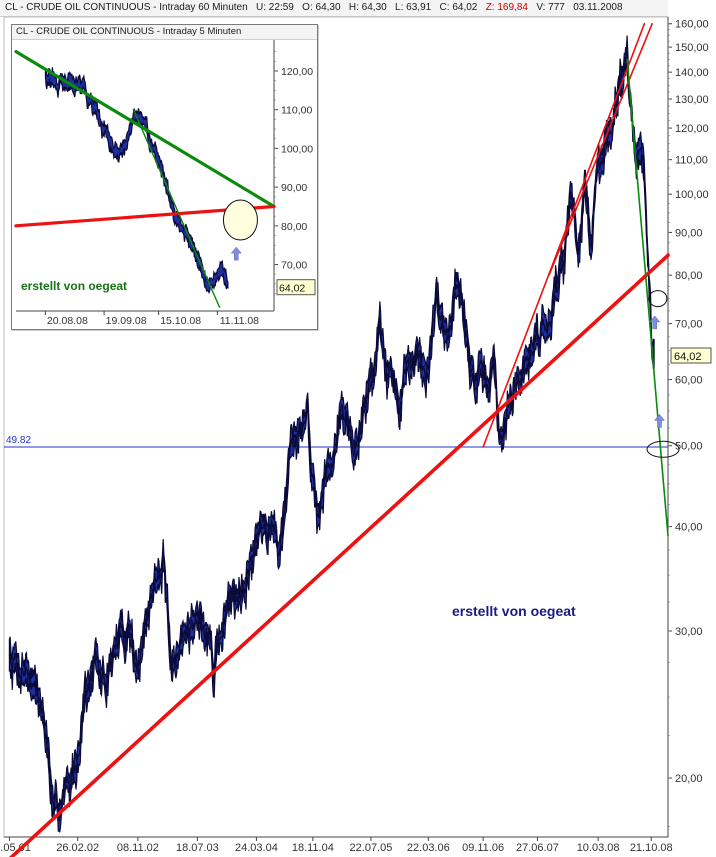 This screenshot has height=857, width=716. Describe the element at coordinates (297, 72) in the screenshot. I see `inset-y-tick-label: 120,00` at that location.